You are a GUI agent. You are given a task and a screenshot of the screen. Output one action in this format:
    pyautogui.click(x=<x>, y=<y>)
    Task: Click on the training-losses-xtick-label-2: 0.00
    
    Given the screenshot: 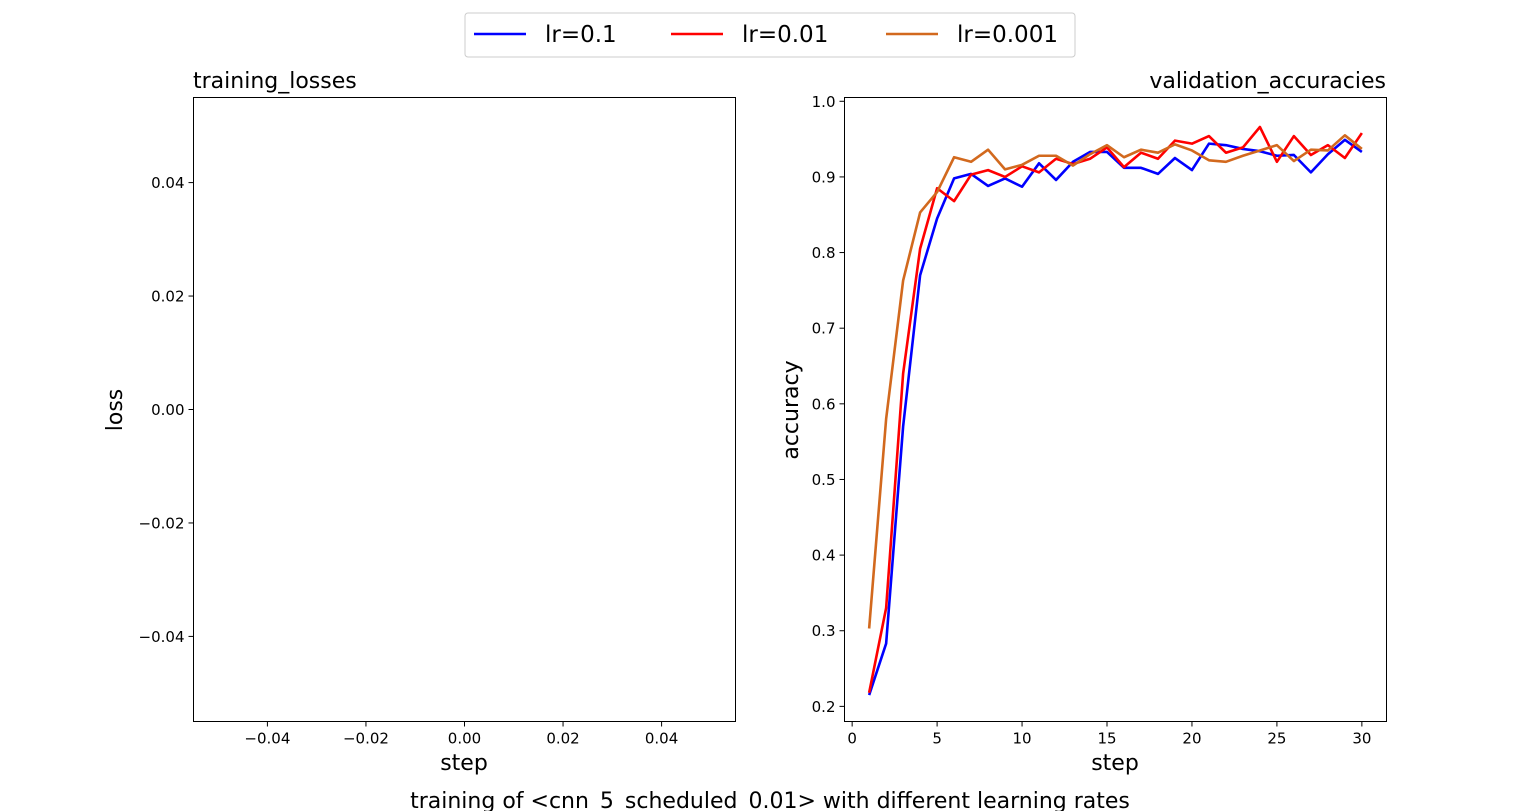 What is the action you would take?
    pyautogui.click(x=464, y=739)
    